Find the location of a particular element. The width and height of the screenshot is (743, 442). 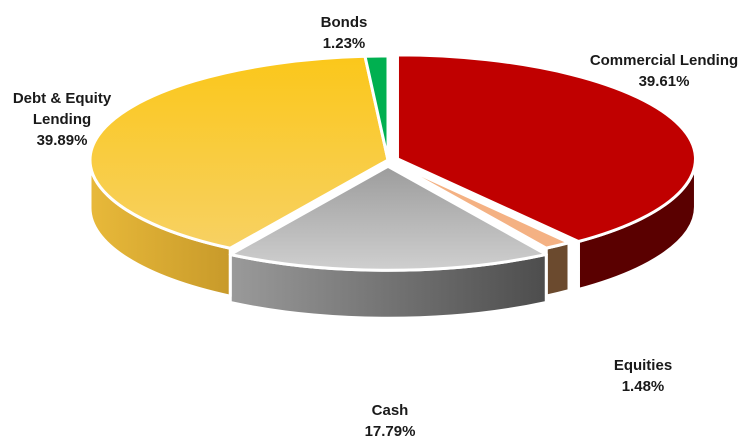

label-commercial-lending: Commercial Lending 39.61% is located at coordinates (663, 71).